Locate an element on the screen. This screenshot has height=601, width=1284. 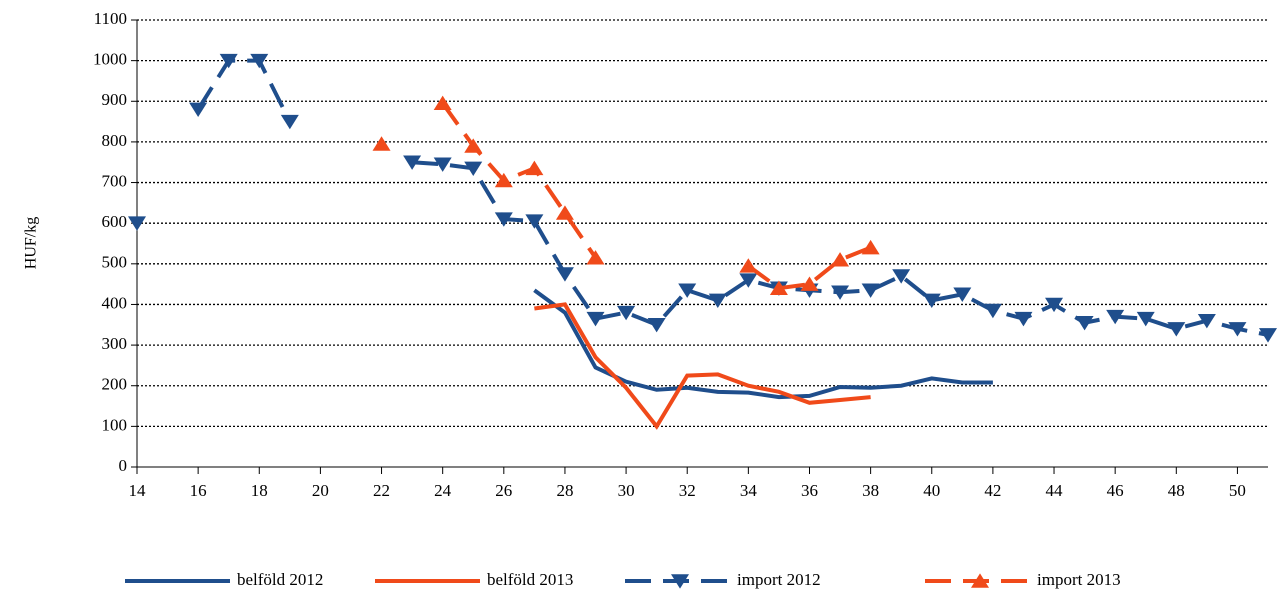
y-axis-label: HUF/kg is located at coordinates (31, 243).